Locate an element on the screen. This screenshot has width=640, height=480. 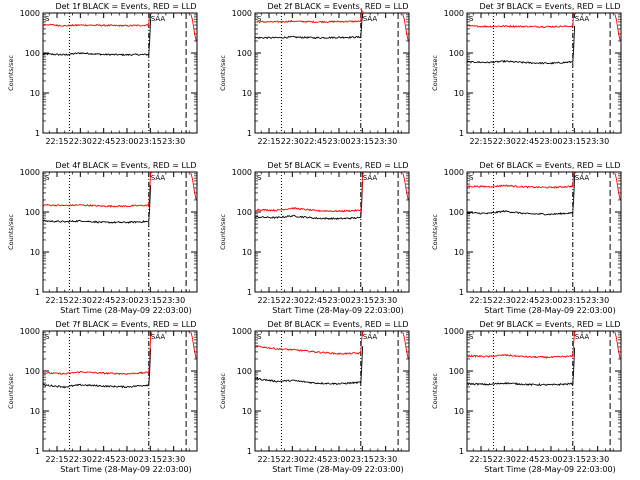
chart-title: Det 7f BLACK = Events, RED = LLD is located at coordinates (125, 324).